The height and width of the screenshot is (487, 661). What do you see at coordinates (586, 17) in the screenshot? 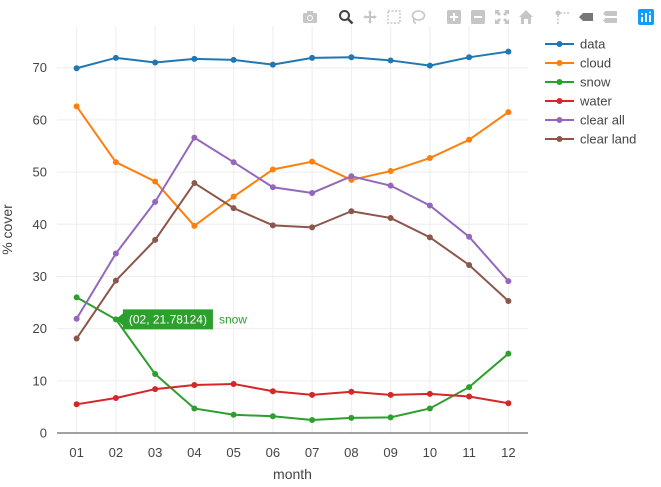
I see `hover-closest-icon` at bounding box center [586, 17].